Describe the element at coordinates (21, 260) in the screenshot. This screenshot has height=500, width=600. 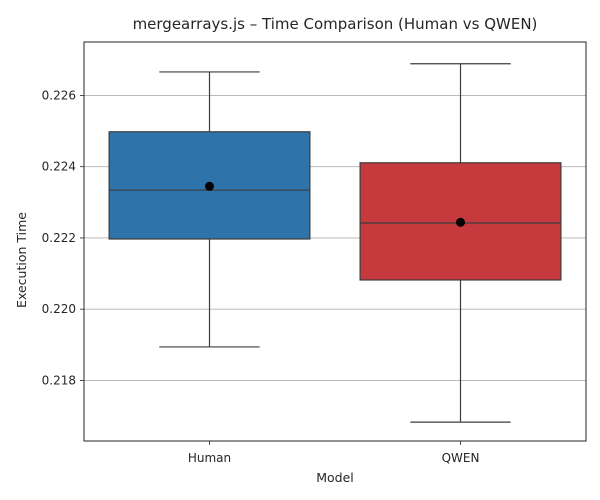
I see `y-axis-label: Execution Time` at that location.